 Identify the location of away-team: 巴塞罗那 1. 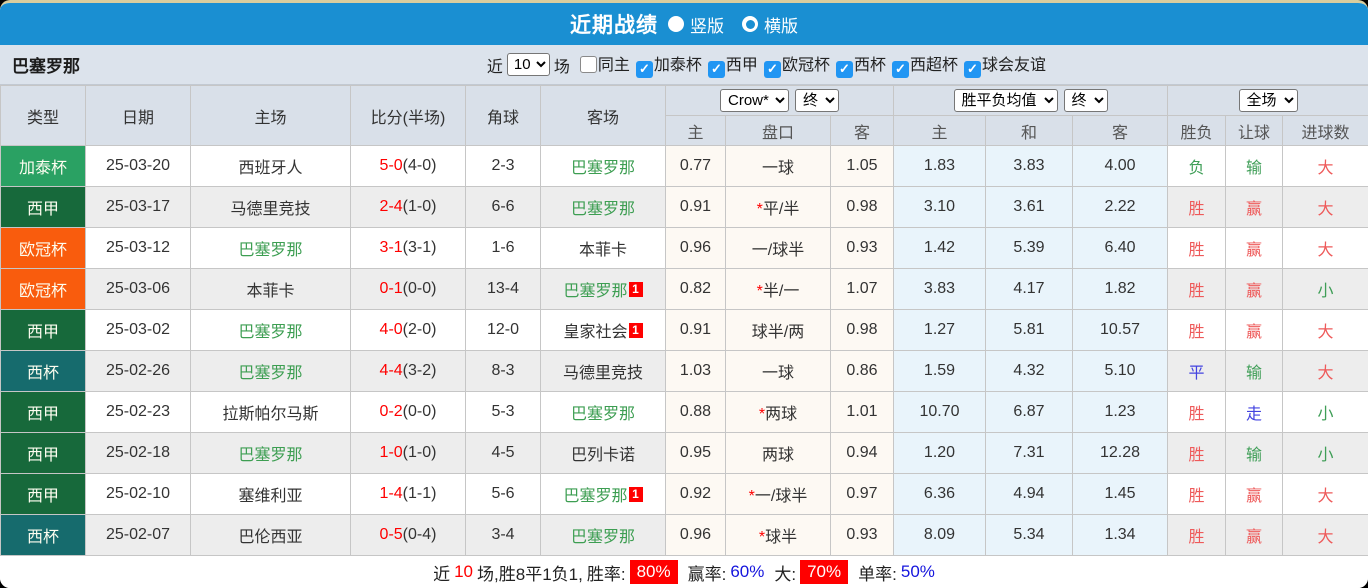
(603, 494).